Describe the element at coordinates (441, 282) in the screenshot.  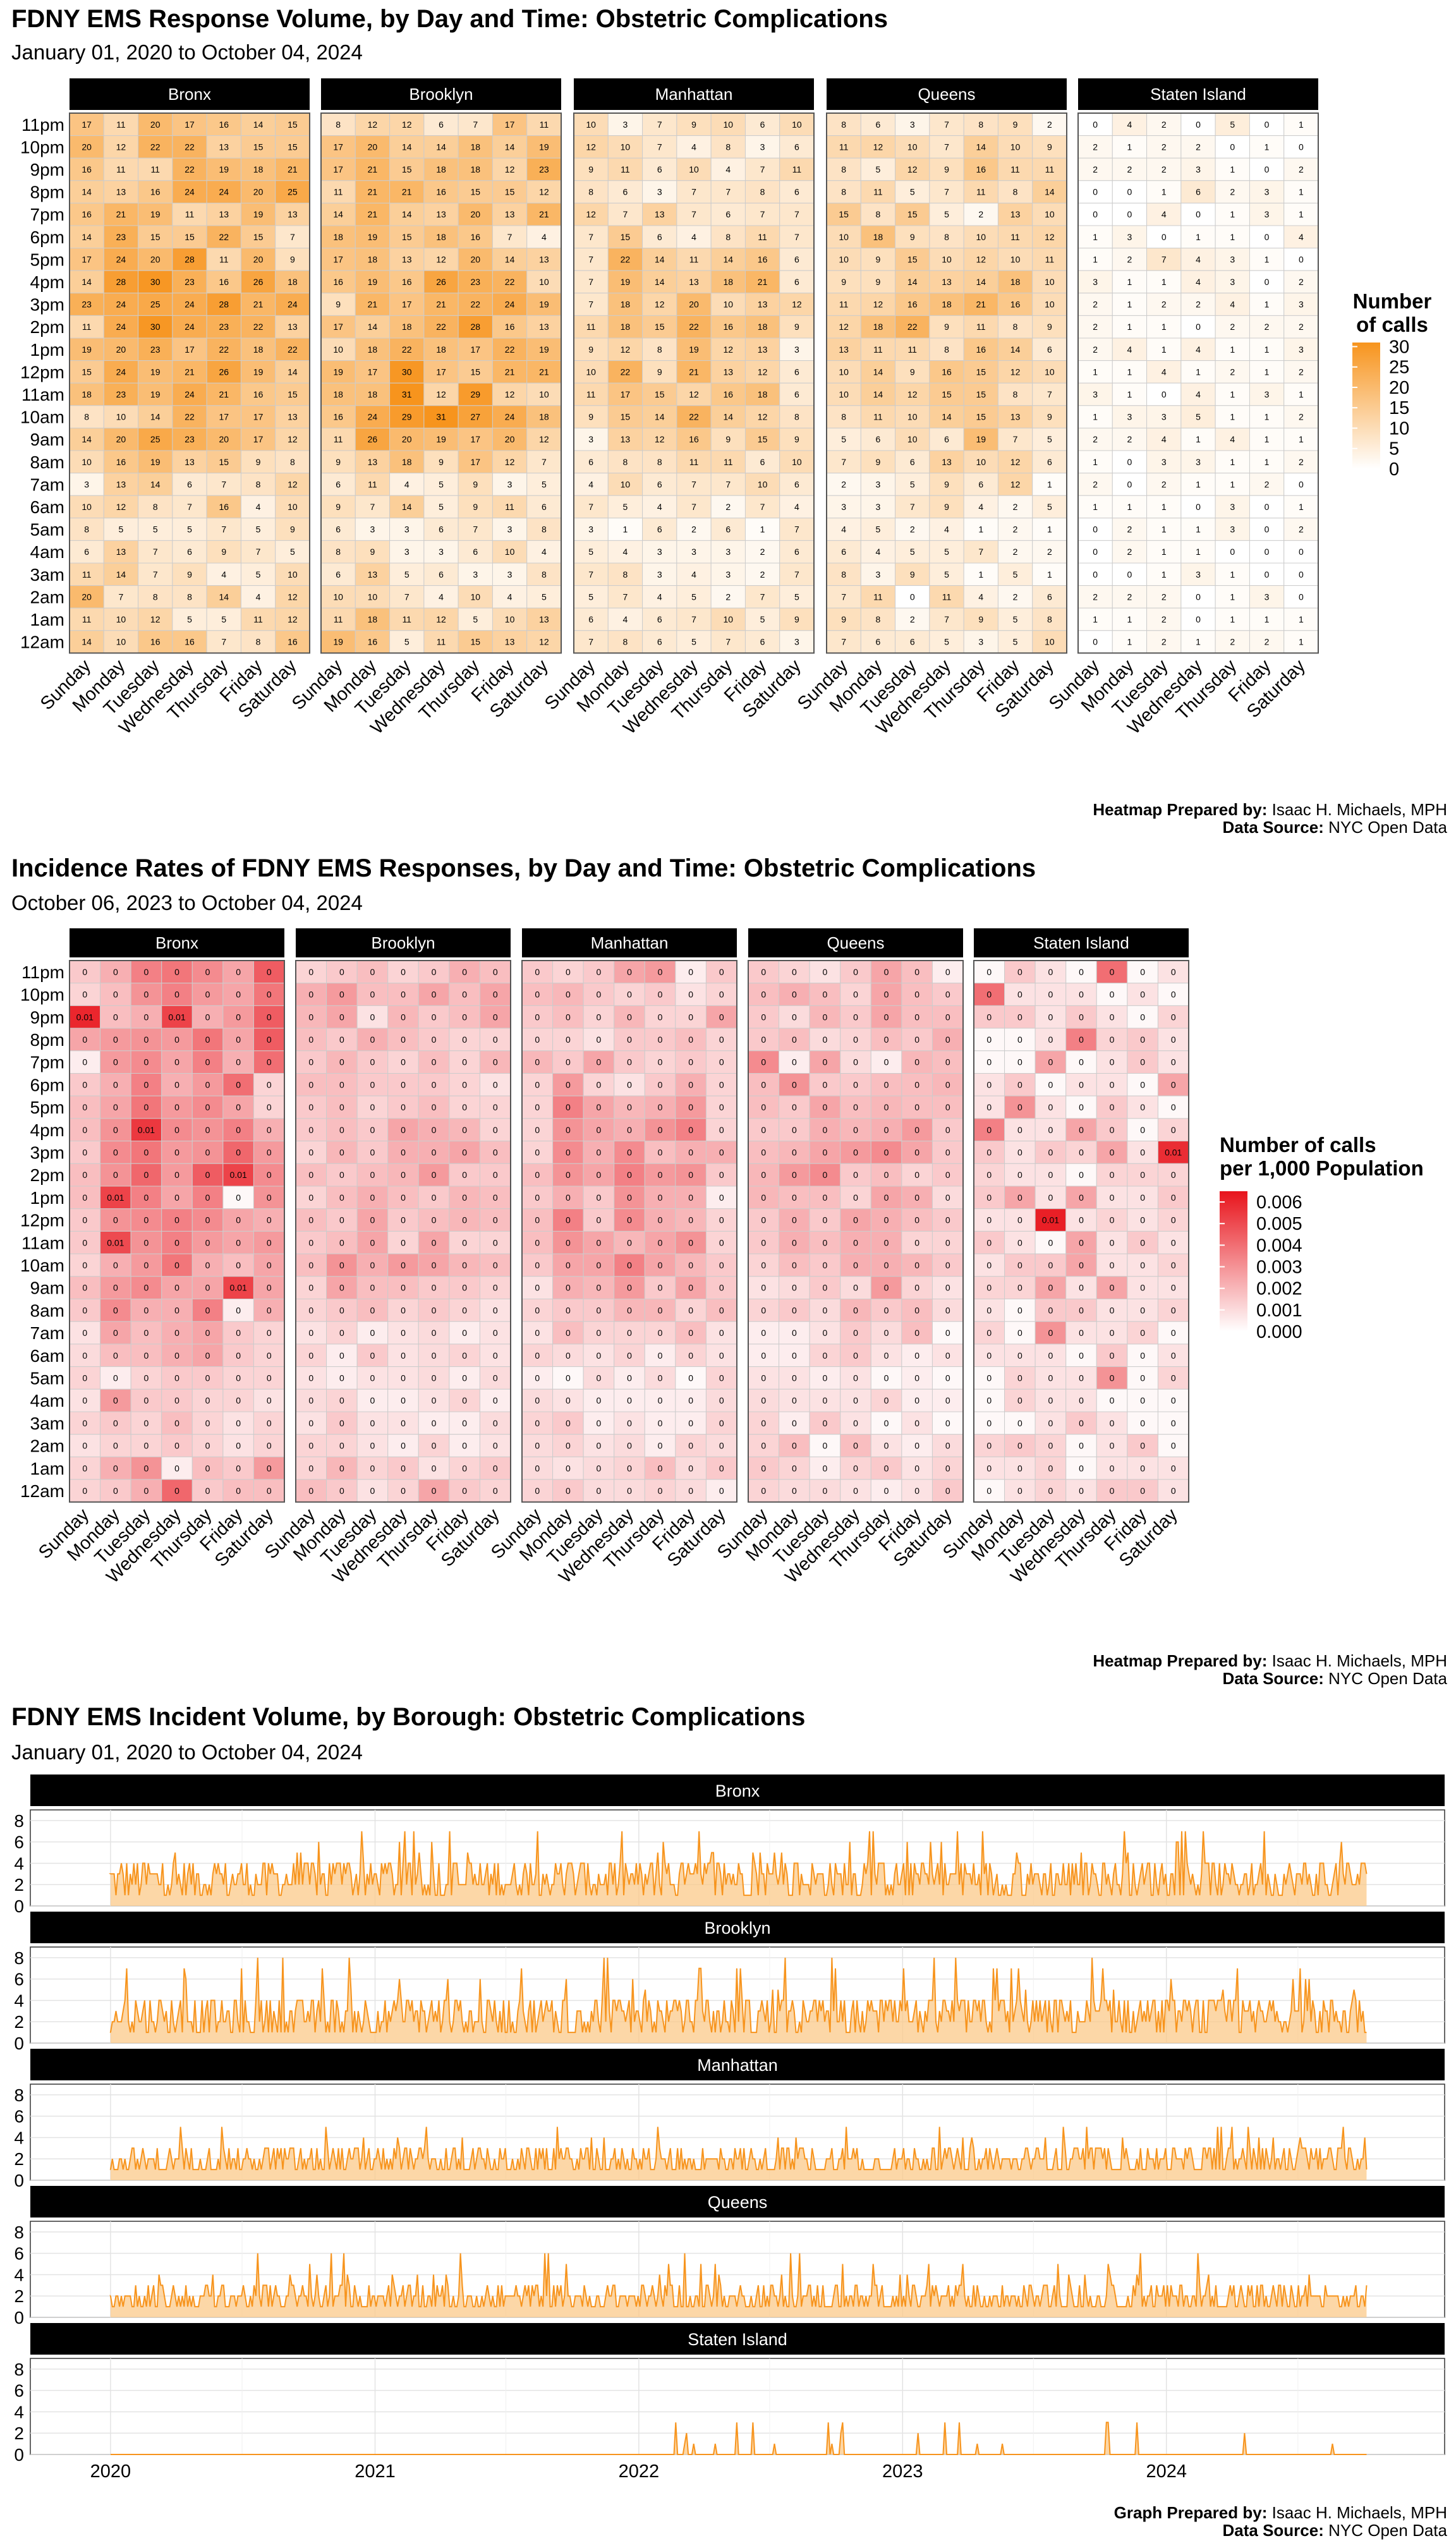
I see `cell-label: 26` at that location.